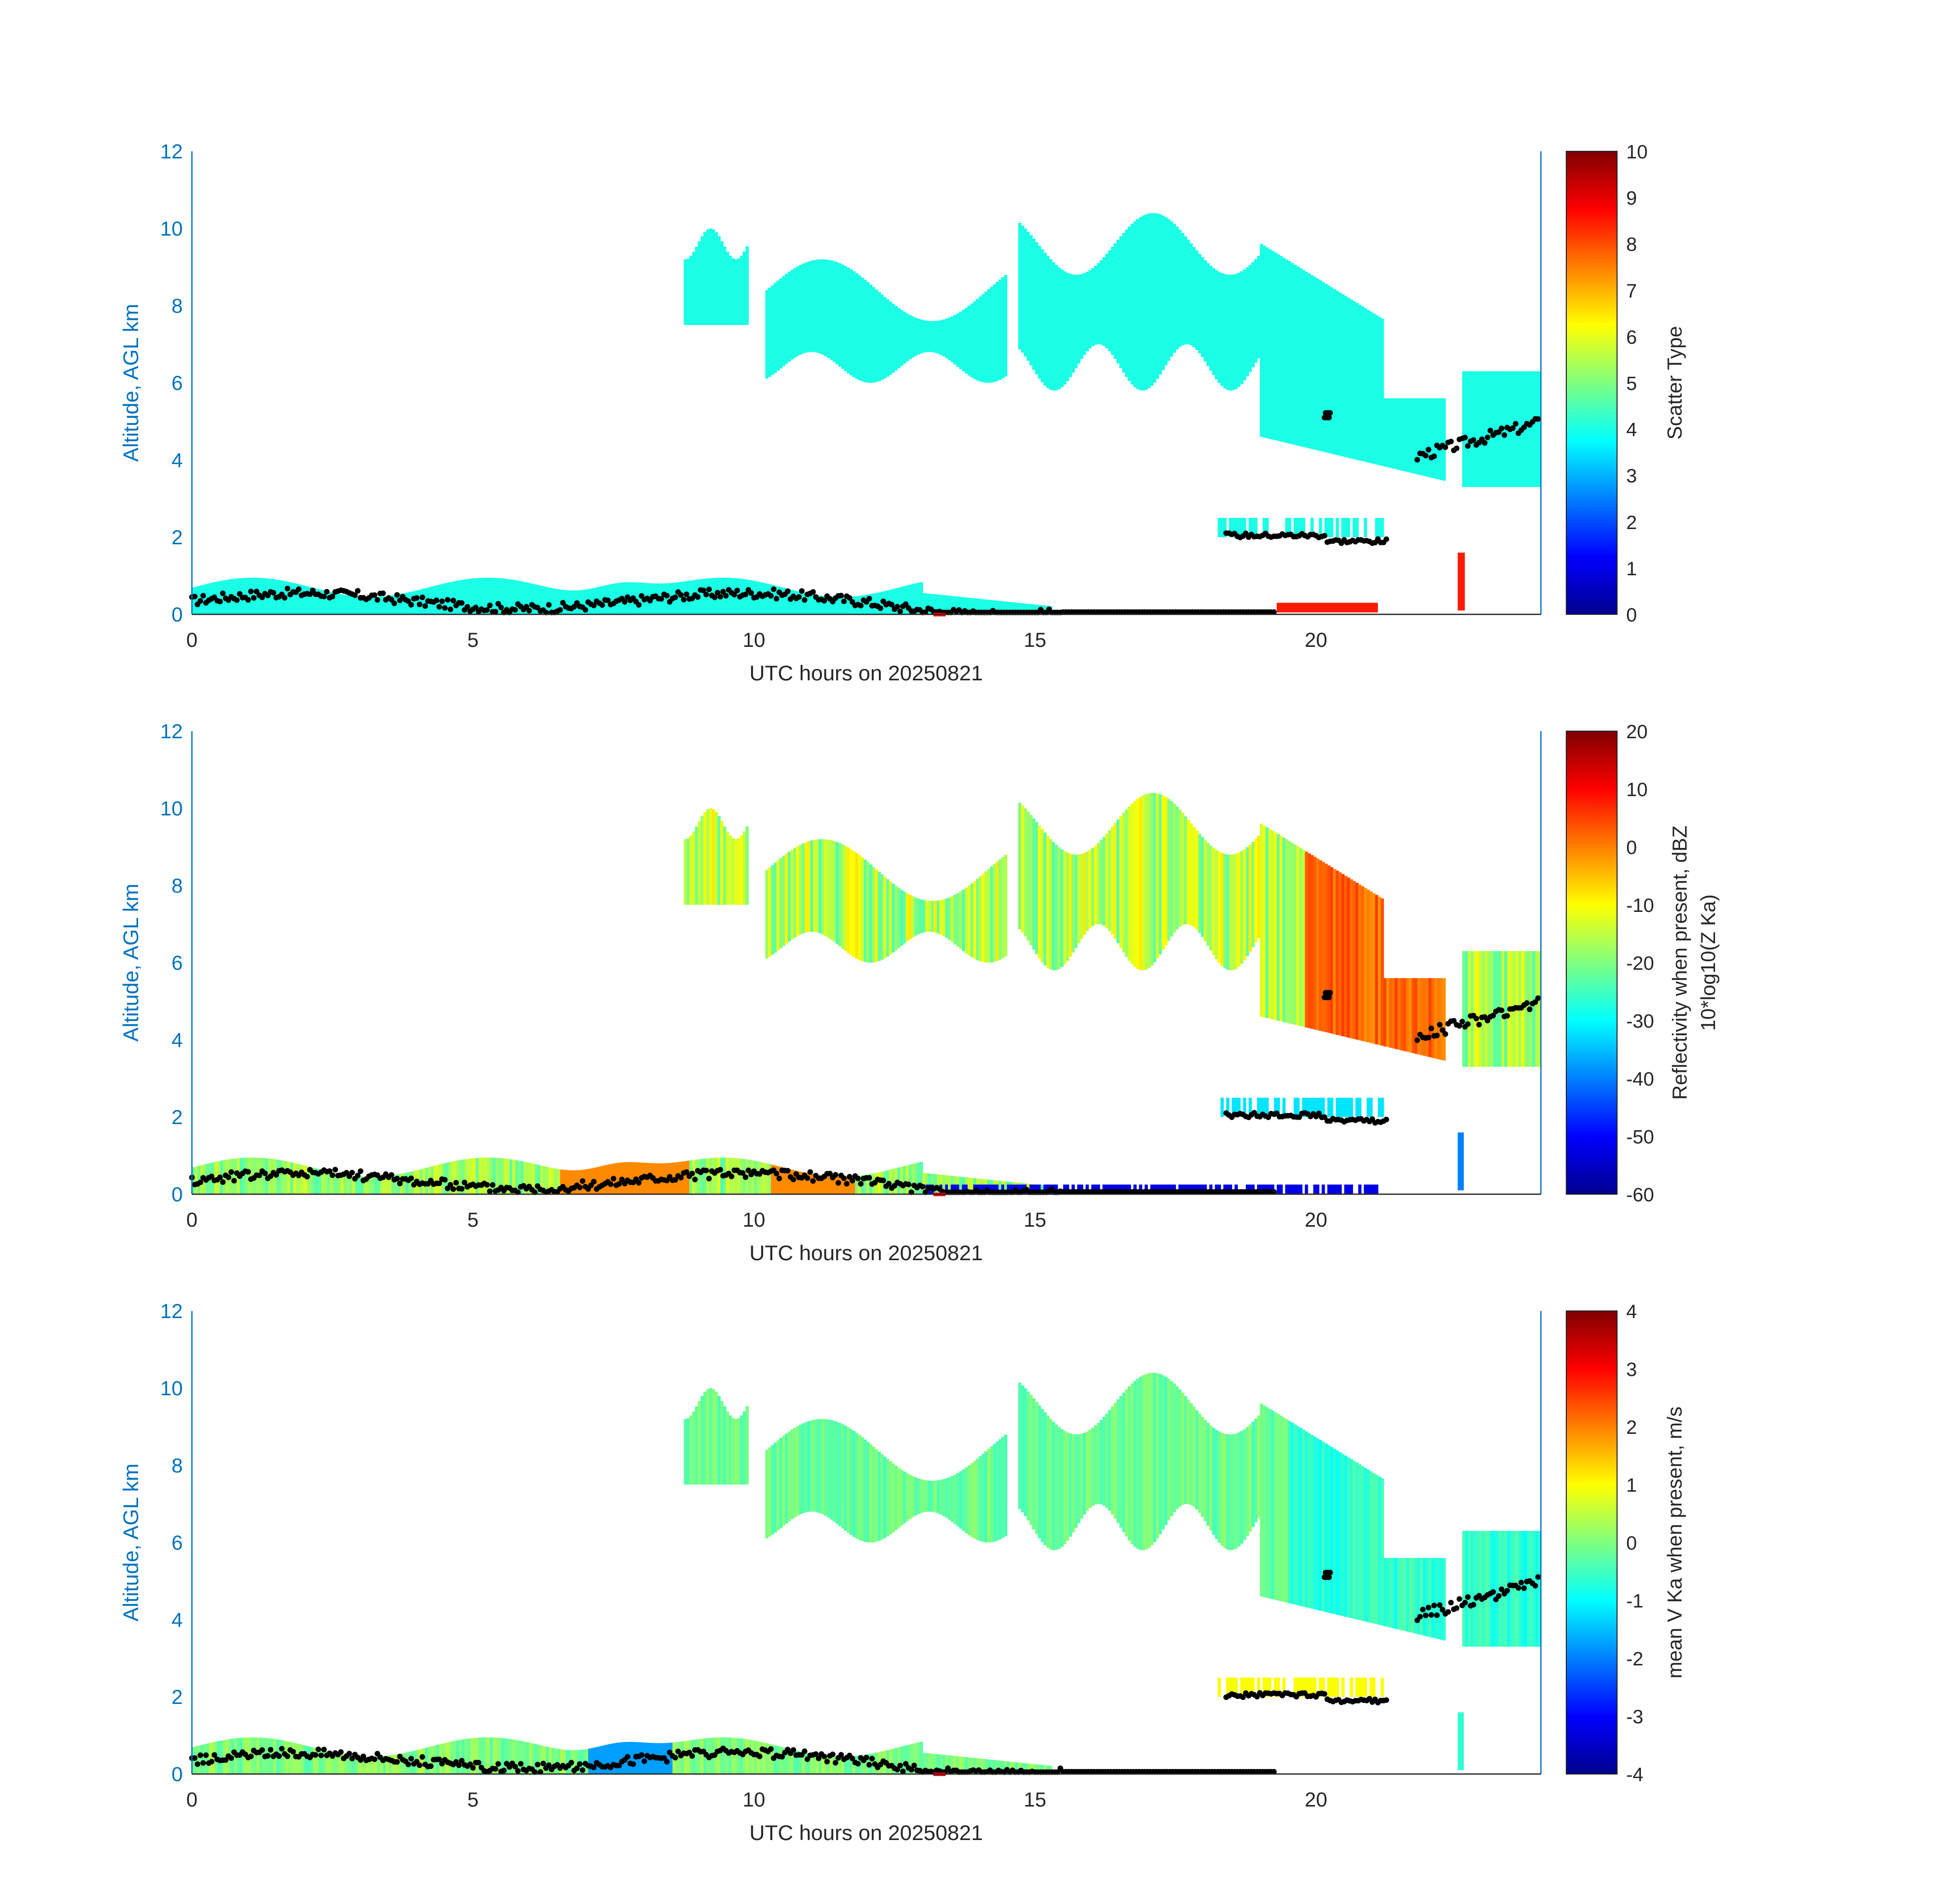 Image resolution: width=1942 pixels, height=1904 pixels. I want to click on x-tick-labels: 0 5 10 15 20, so click(756, 1800).